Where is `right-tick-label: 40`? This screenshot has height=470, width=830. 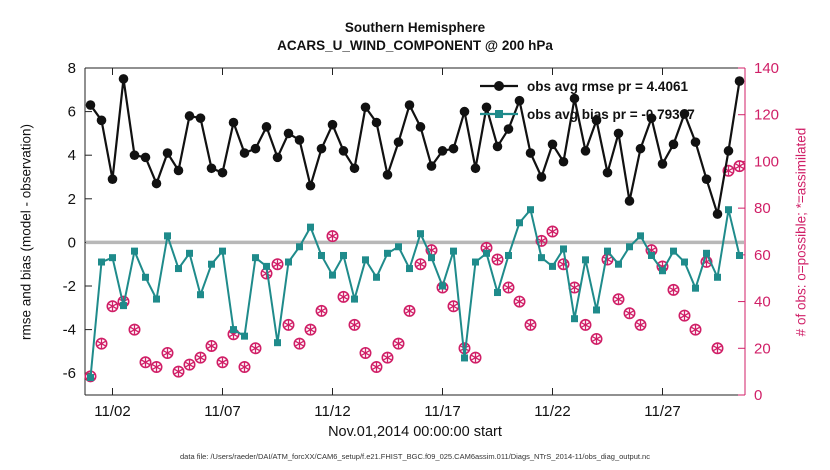
right-tick-label: 40 is located at coordinates (762, 302).